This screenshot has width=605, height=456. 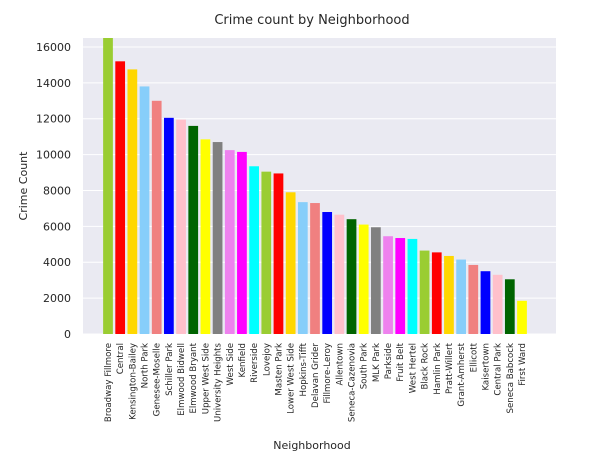 What do you see at coordinates (462, 374) in the screenshot?
I see `x-tick-label: Grant-Amherst` at bounding box center [462, 374].